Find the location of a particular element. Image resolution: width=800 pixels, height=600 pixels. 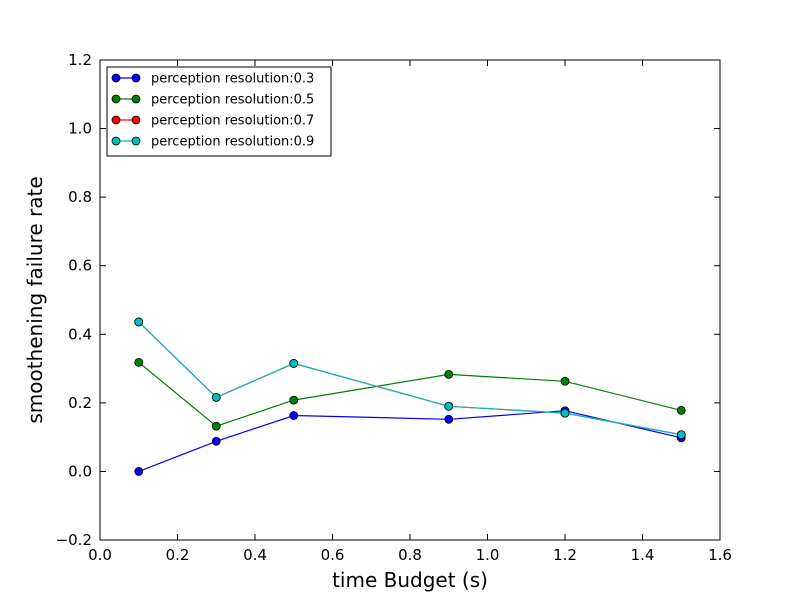

y-tick-label: 0.2 is located at coordinates (80, 403).